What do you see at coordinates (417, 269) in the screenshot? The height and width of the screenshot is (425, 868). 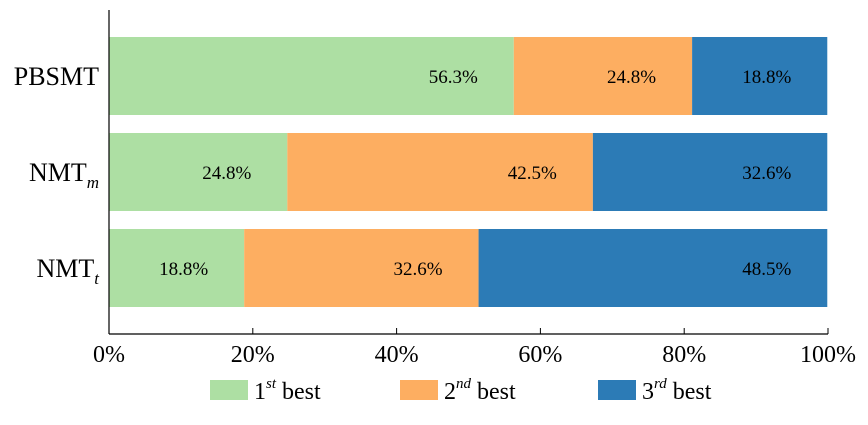 I see `data-label-3-2: 32.6%` at bounding box center [417, 269].